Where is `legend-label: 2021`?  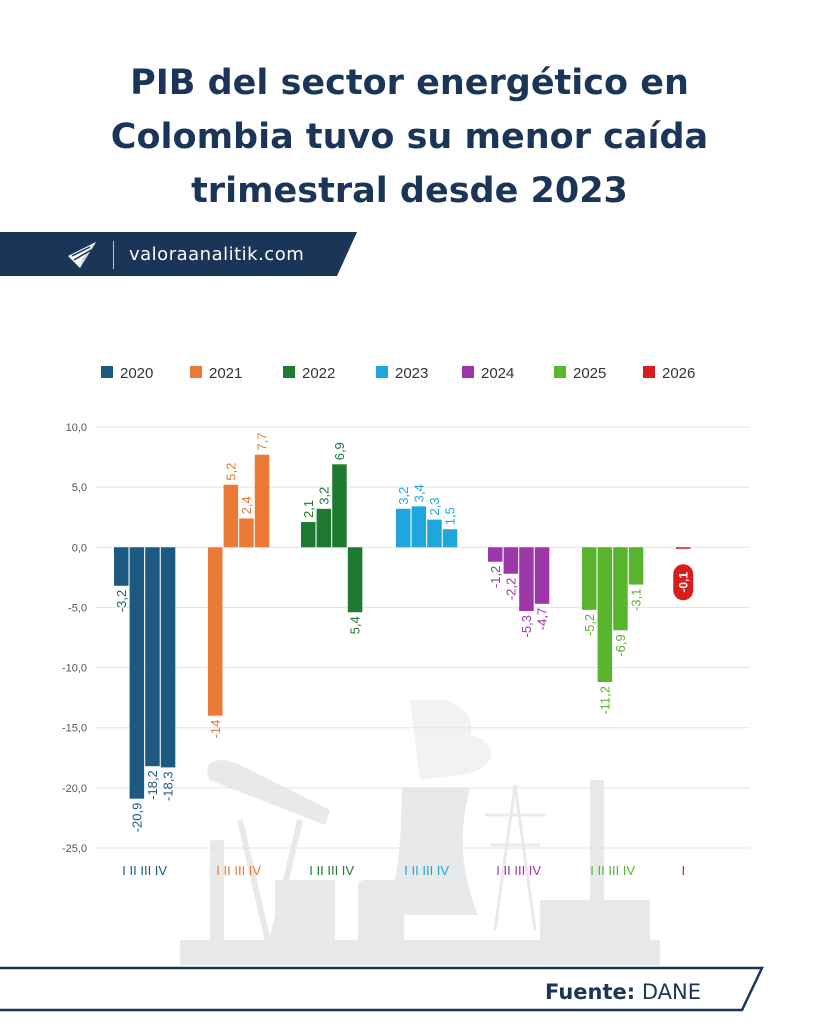
legend-label: 2021 is located at coordinates (225, 373).